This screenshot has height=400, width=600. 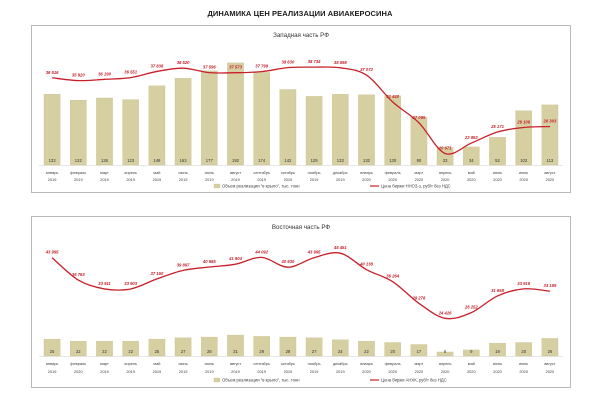 What do you see at coordinates (393, 160) in the screenshot?
I see `bar-value-label: 130` at bounding box center [393, 160].